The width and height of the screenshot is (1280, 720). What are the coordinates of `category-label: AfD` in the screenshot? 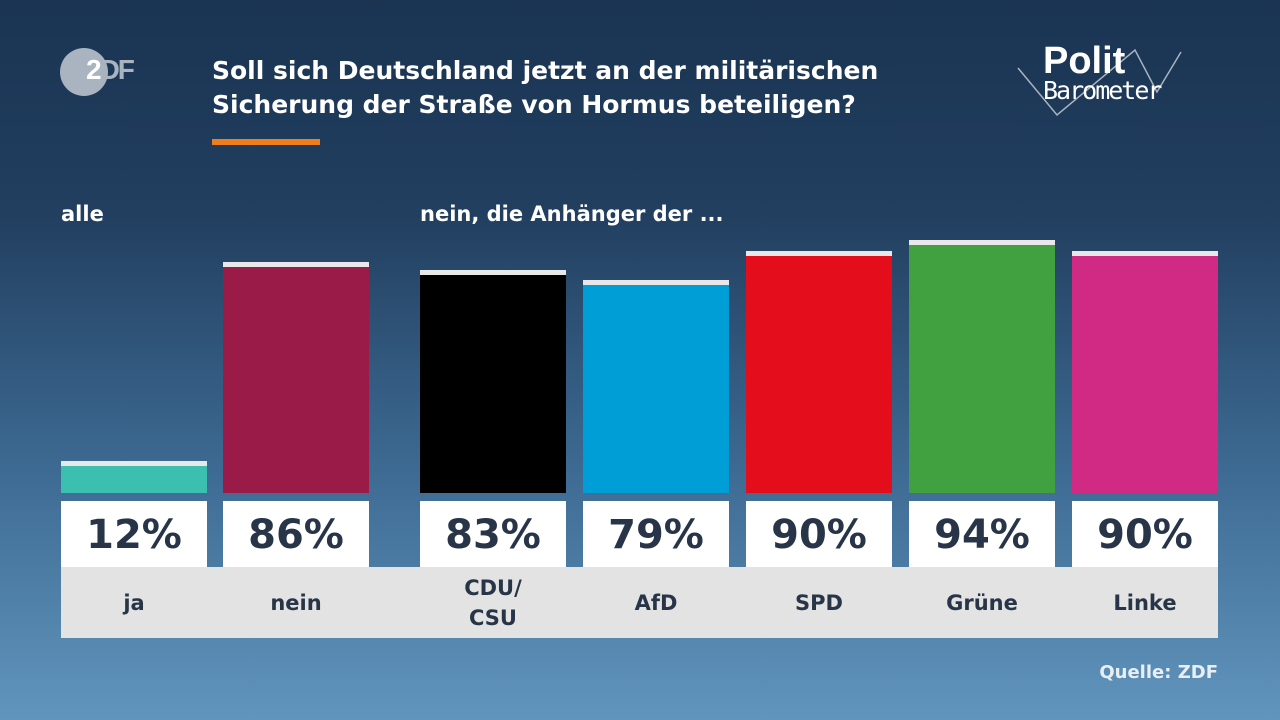 It's located at (656, 602).